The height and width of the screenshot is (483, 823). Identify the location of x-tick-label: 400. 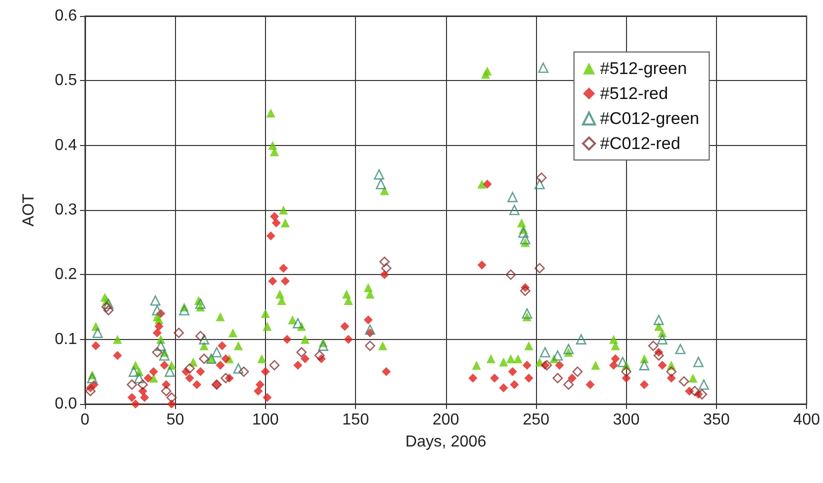
(806, 420).